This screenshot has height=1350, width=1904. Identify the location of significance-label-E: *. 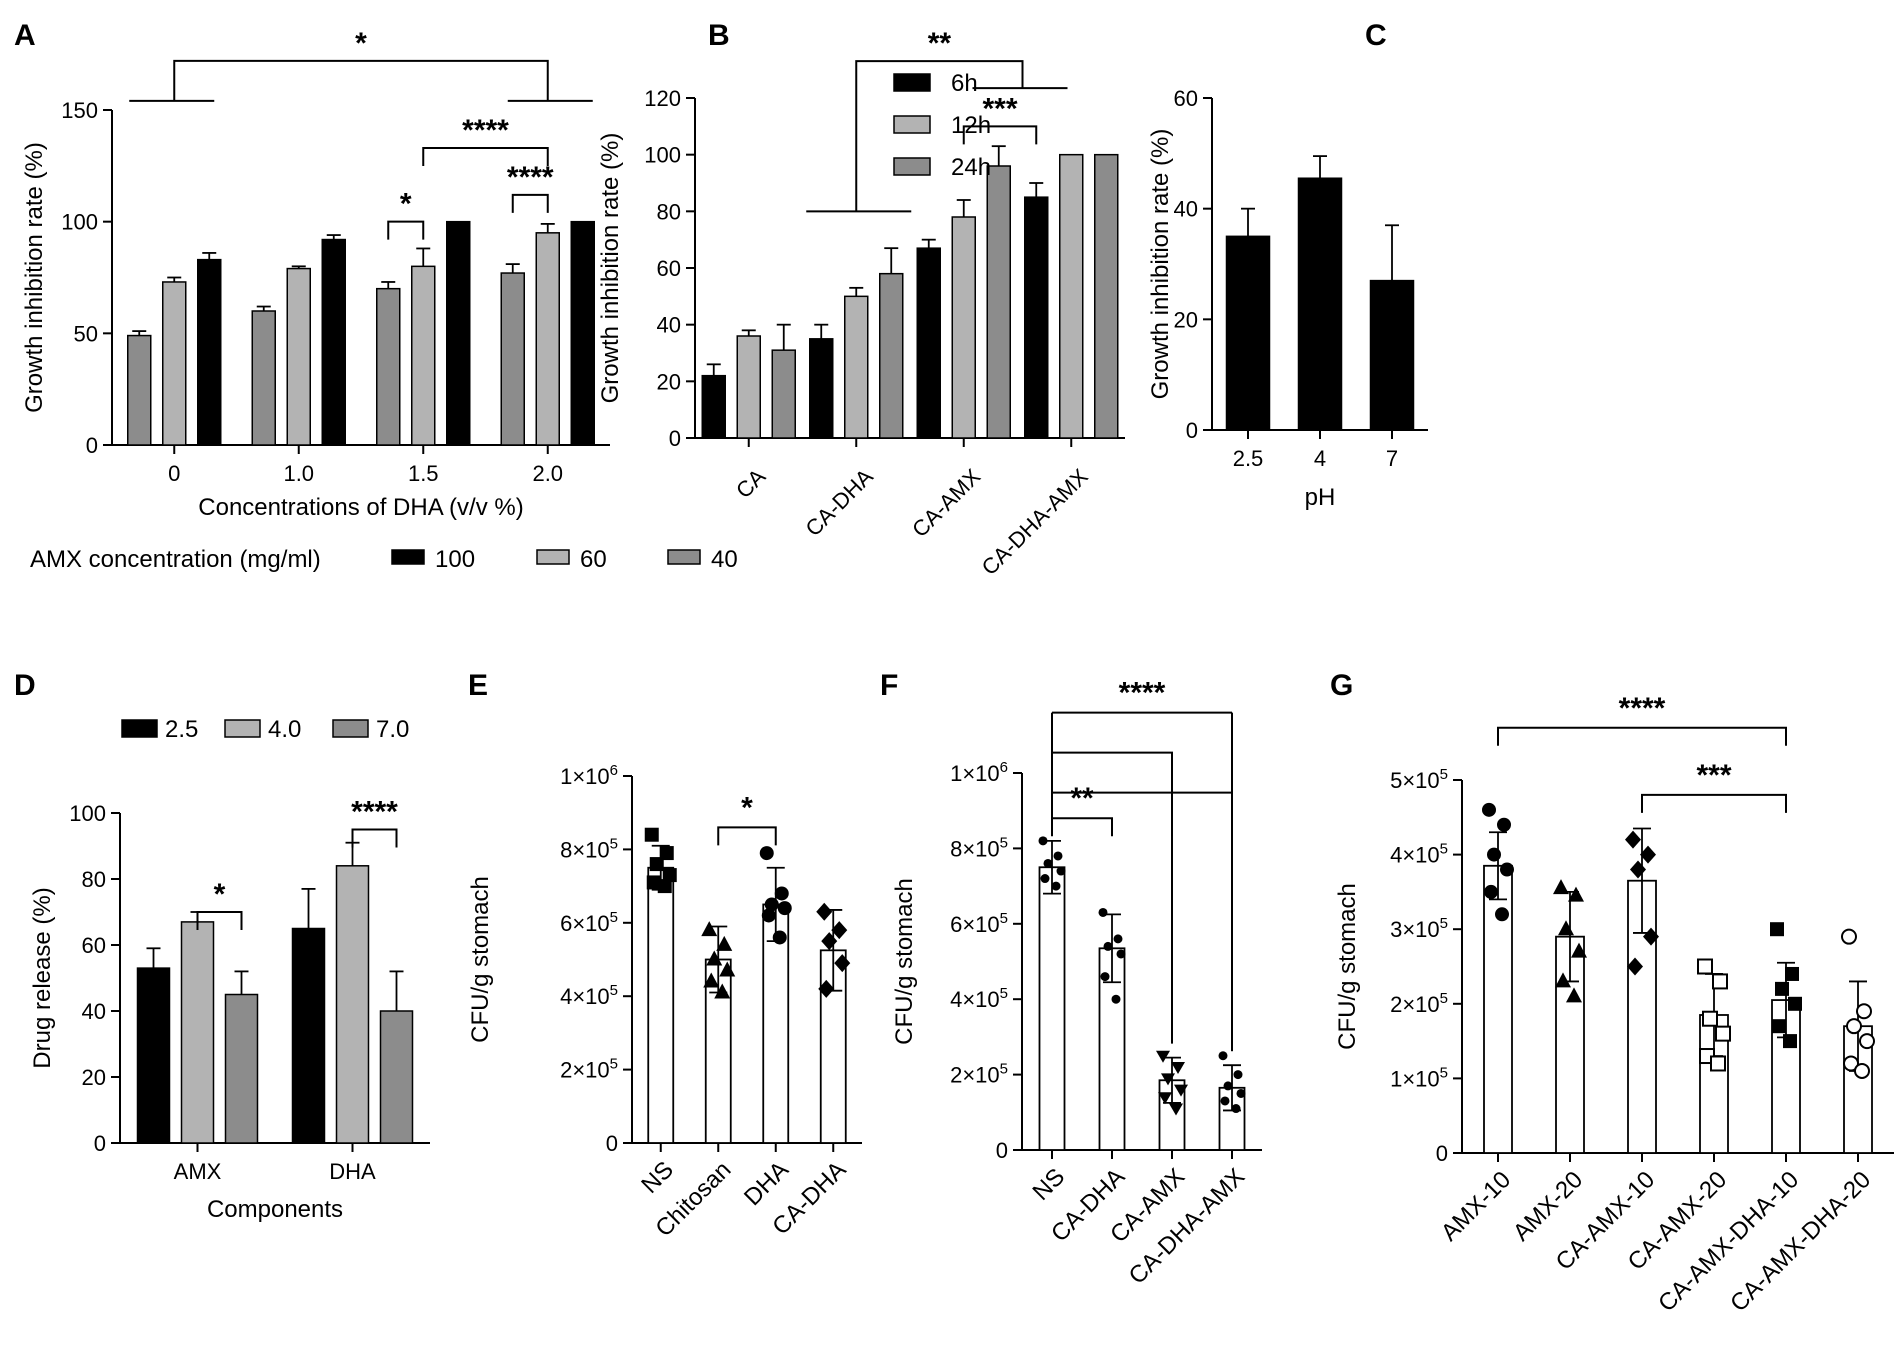
(747, 807).